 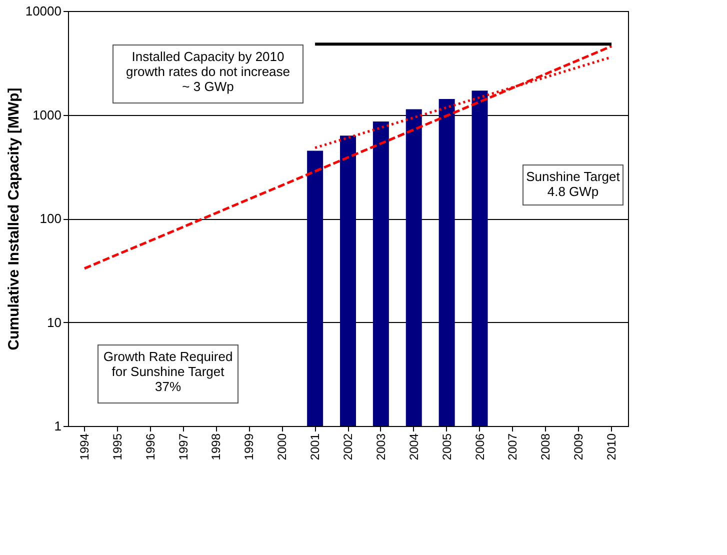 I want to click on x-tick-label: 2010, so click(x=611, y=446).